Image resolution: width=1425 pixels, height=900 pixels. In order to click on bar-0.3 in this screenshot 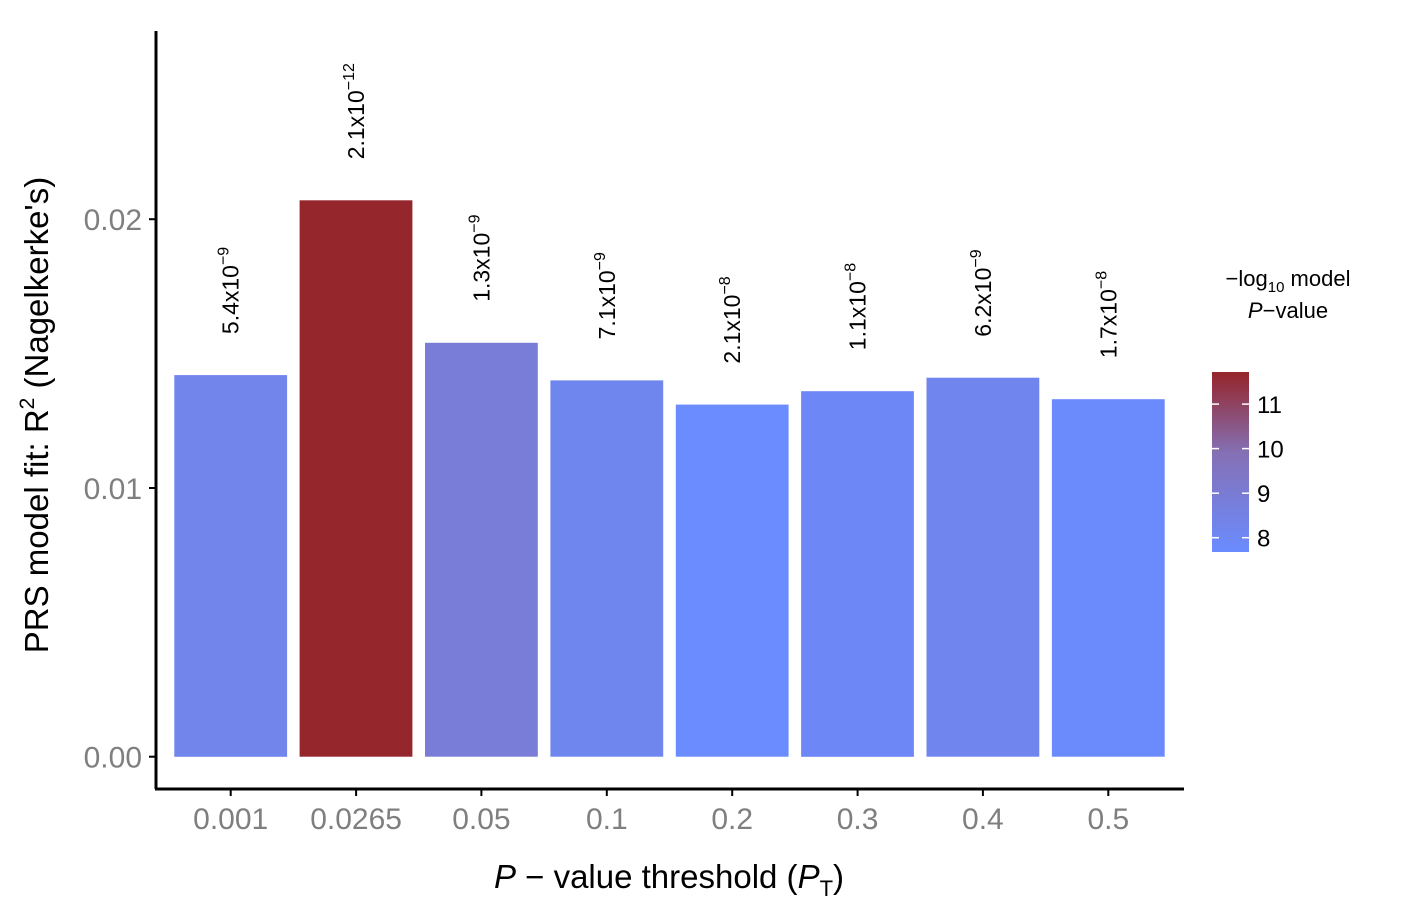, I will do `click(857, 574)`.